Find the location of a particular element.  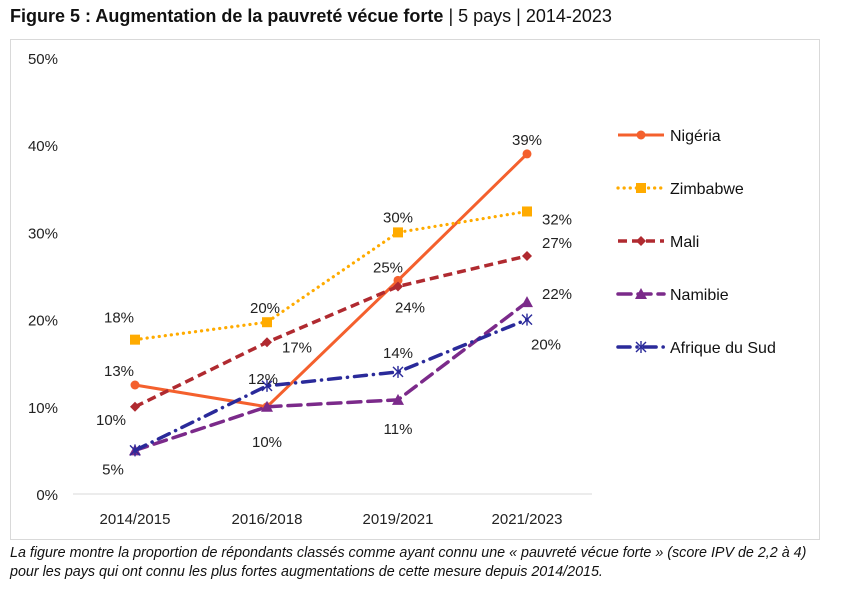

data-label: 24% is located at coordinates (410, 307).